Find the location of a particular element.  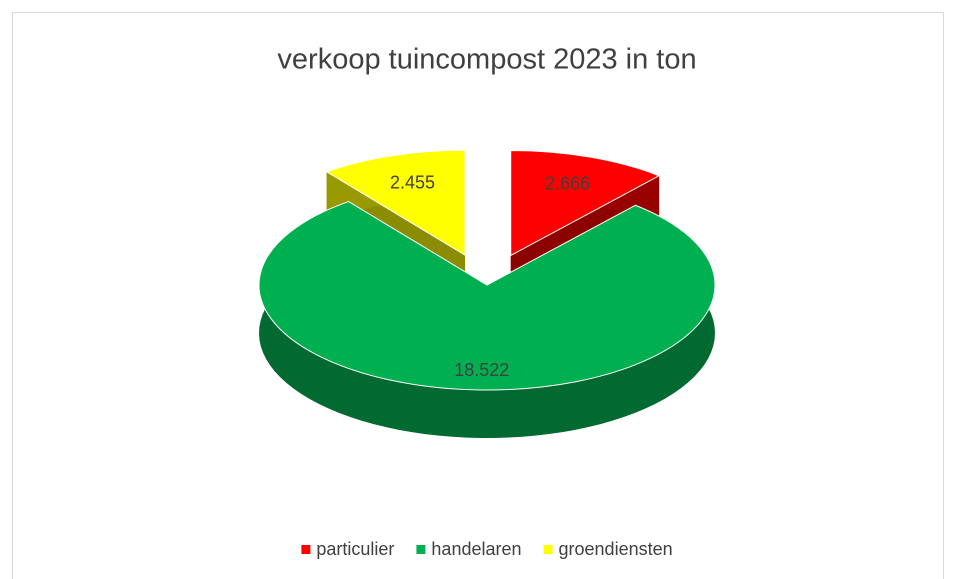

legend-label: handelaren is located at coordinates (476, 549).